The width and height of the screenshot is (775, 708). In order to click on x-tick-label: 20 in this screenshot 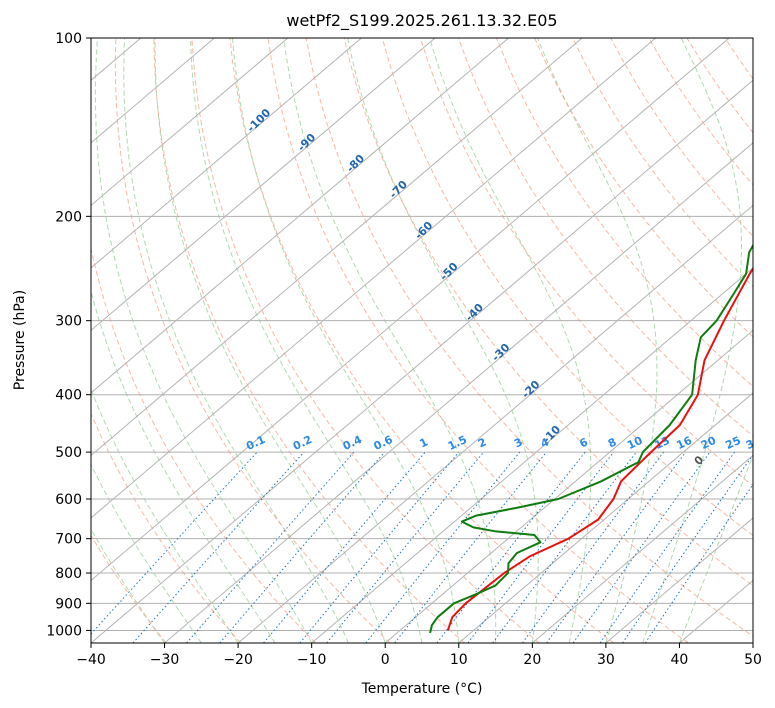, I will do `click(532, 660)`.